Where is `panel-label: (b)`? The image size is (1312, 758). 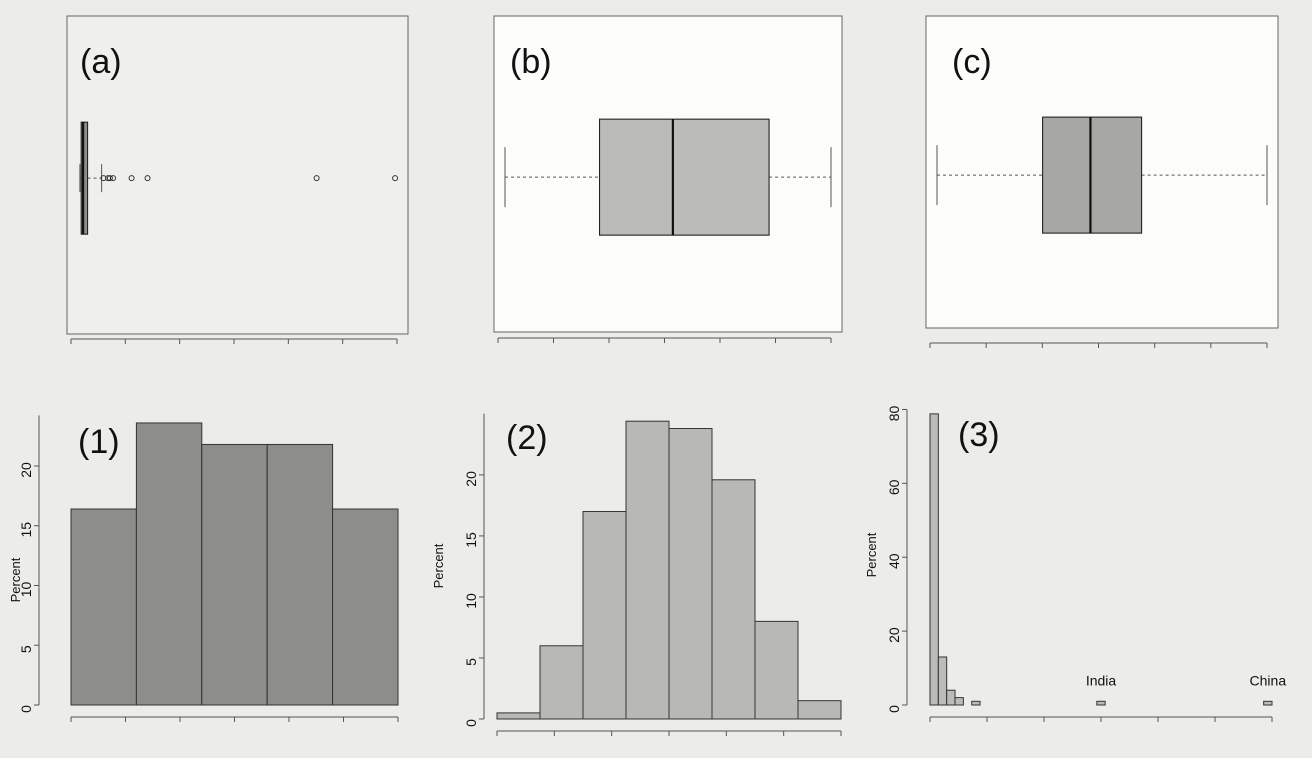 panel-label: (b) is located at coordinates (531, 62).